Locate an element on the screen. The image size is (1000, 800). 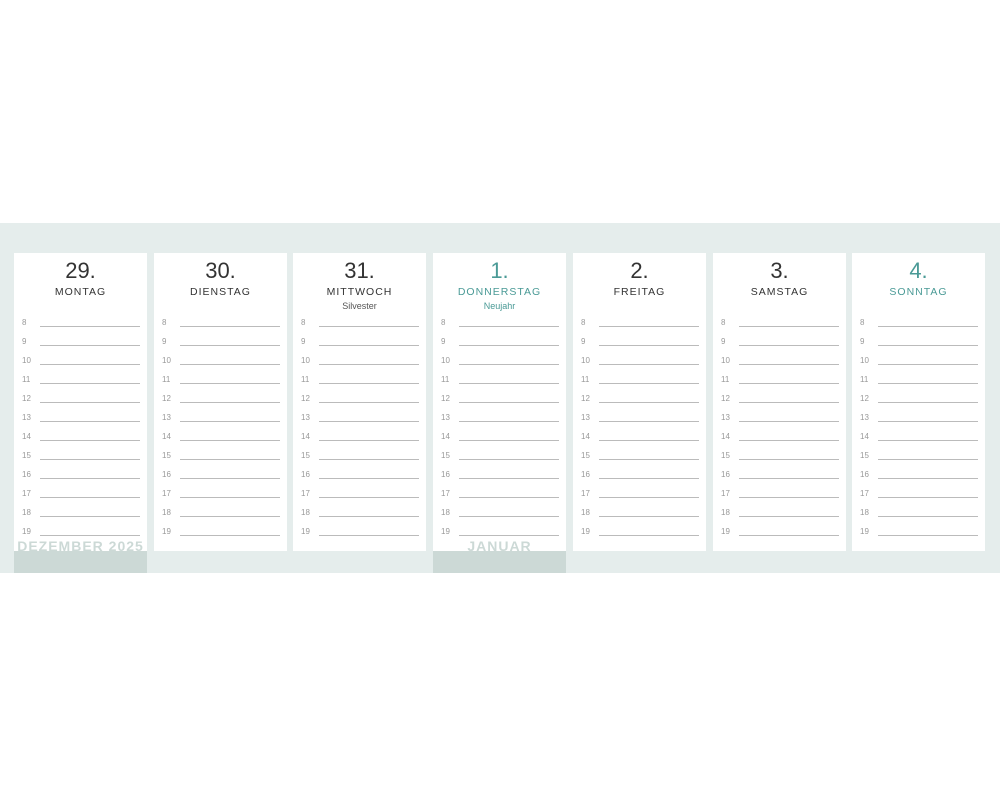
day-card: 4. SONNTAG 8 9 10 11 12 13 14 15 16 17 18 19 is located at coordinates (918, 402).